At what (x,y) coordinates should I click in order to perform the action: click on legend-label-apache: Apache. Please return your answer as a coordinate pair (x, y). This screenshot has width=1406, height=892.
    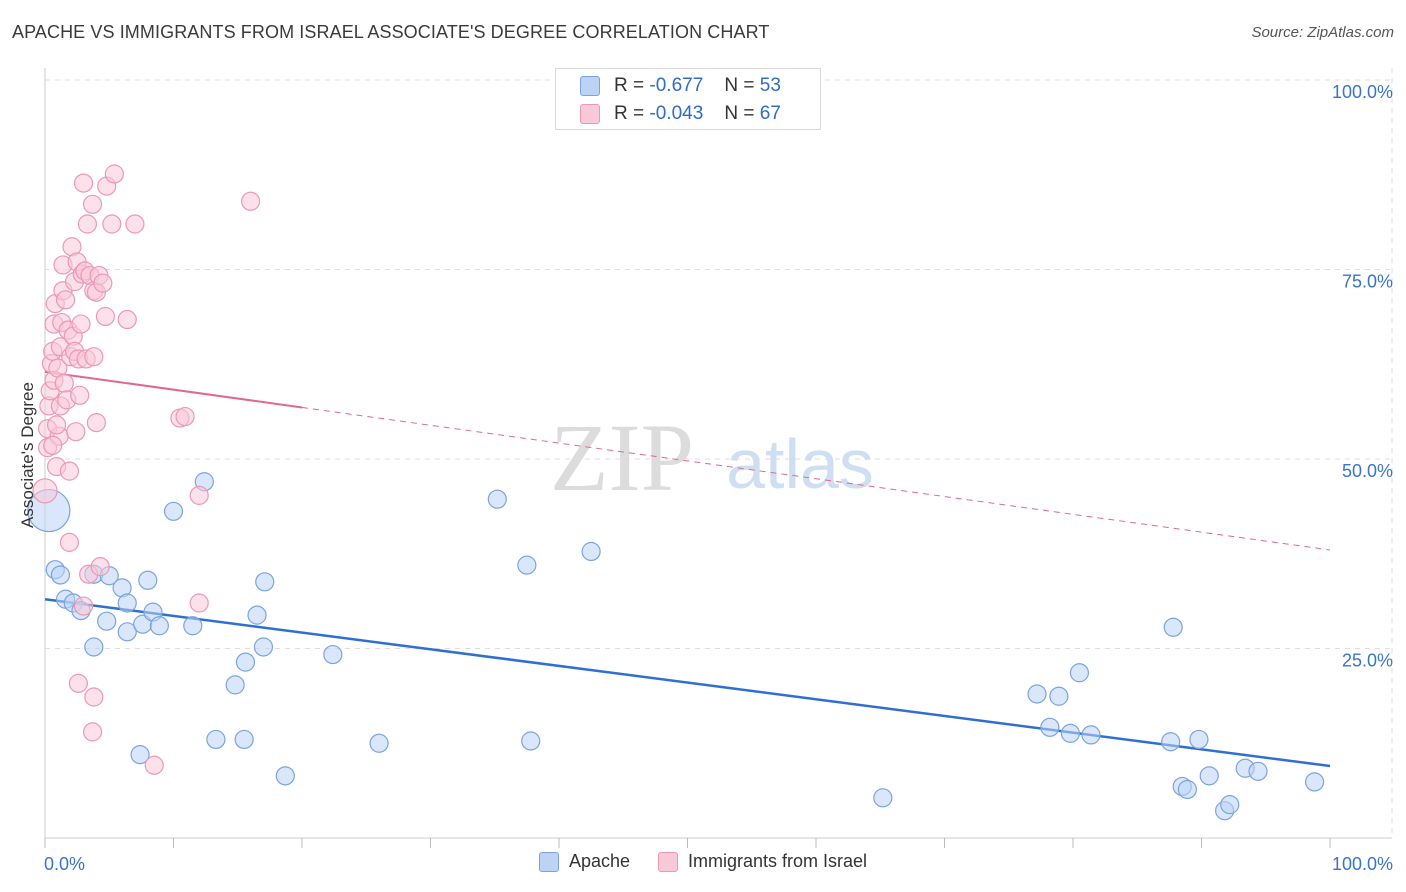
    Looking at the image, I should click on (599, 861).